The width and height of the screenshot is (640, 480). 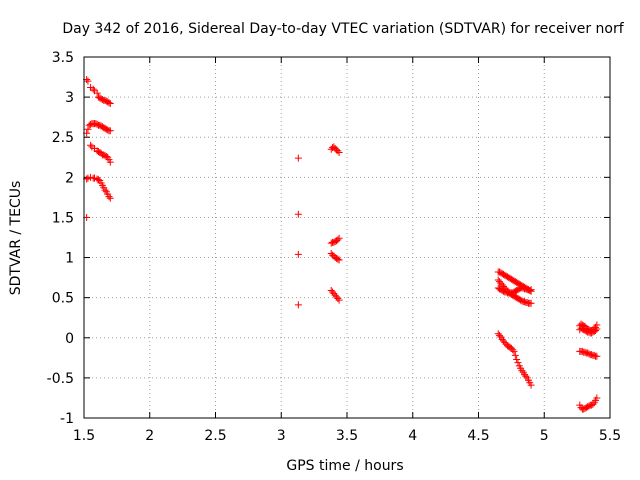 What do you see at coordinates (16, 238) in the screenshot?
I see `y-axis-label: SDTVAR / TECUs` at bounding box center [16, 238].